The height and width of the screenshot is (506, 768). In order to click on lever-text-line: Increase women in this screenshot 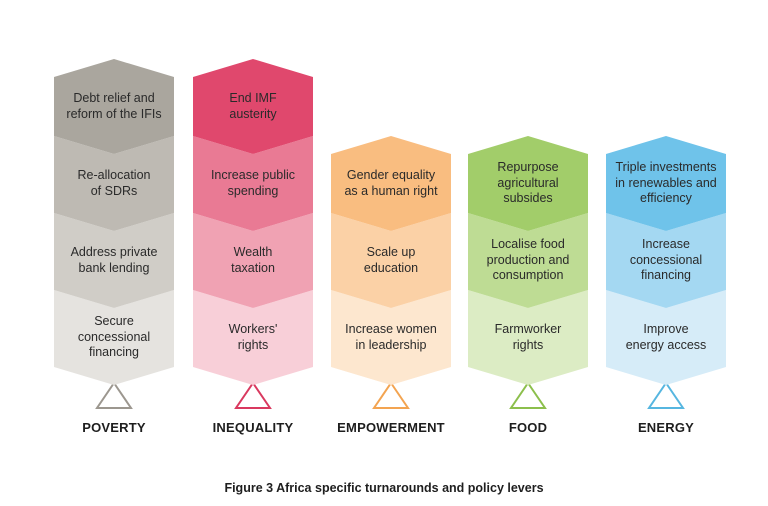, I will do `click(391, 329)`.